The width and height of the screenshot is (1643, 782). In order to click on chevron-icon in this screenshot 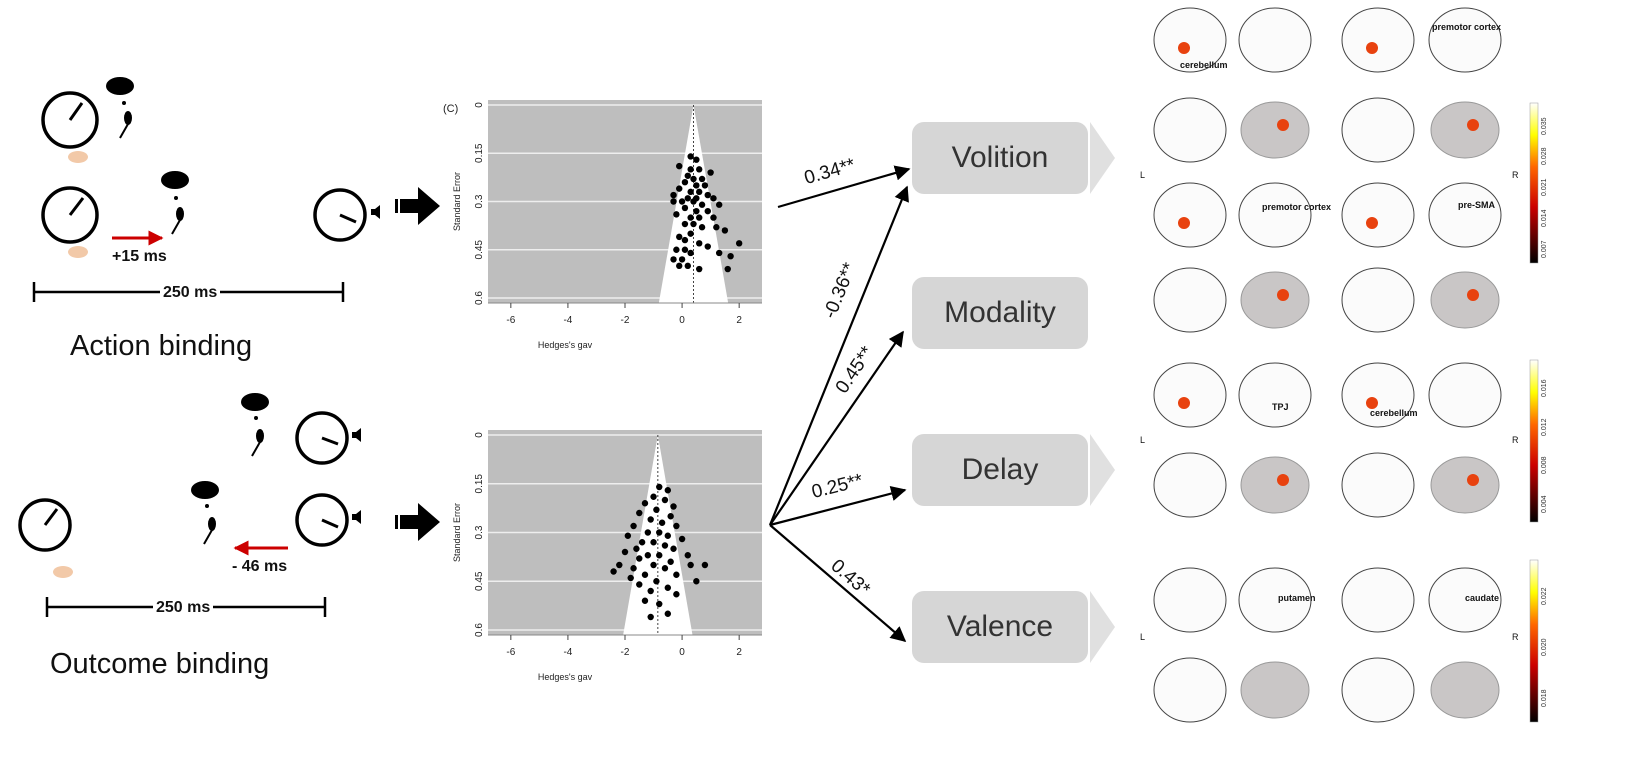, I will do `click(1102, 392)`.